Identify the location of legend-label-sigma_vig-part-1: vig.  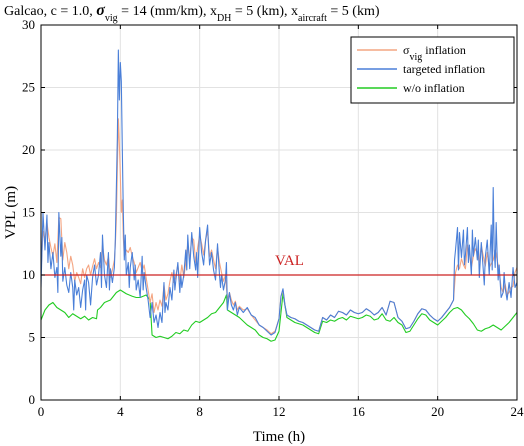
(415, 57).